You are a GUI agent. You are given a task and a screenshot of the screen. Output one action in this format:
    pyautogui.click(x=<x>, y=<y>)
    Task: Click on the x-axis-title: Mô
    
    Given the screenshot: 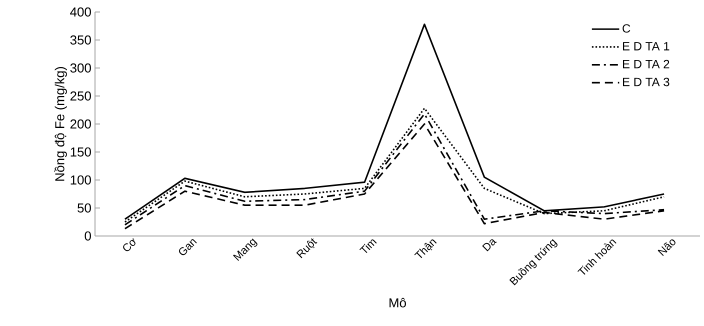 What is the action you would take?
    pyautogui.click(x=398, y=303)
    